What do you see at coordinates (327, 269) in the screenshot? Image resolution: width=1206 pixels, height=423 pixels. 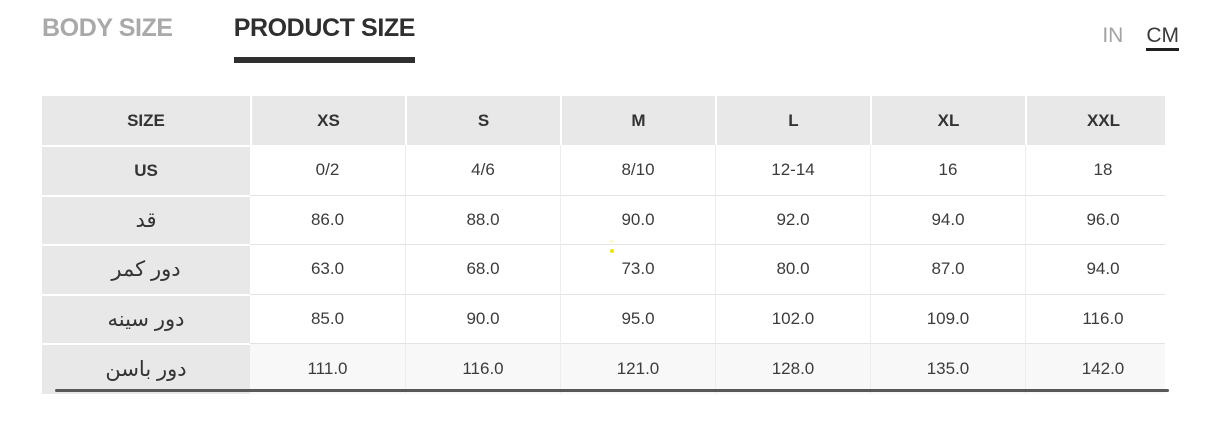 I see `cell-waist-xs: 63.0` at bounding box center [327, 269].